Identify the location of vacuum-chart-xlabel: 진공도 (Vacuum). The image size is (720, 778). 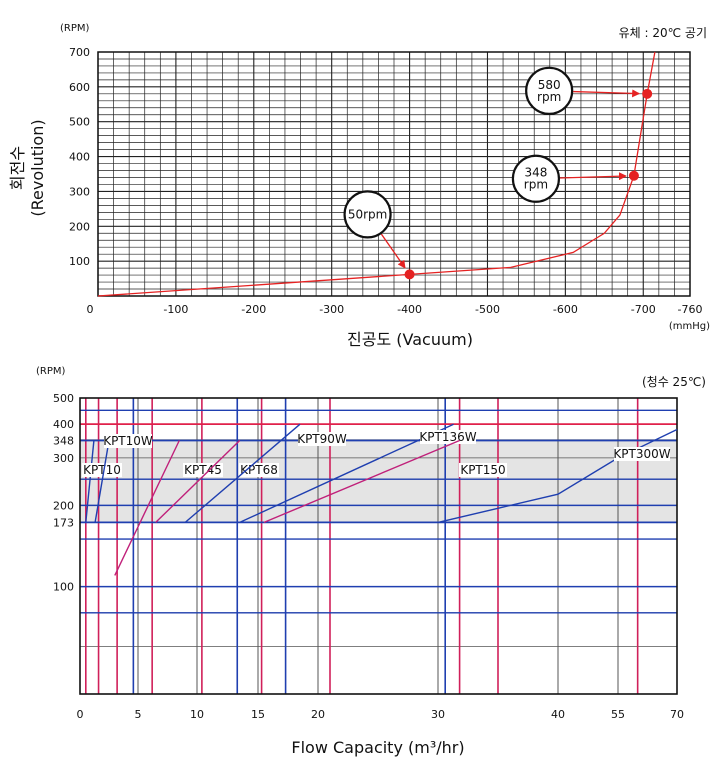
(410, 339).